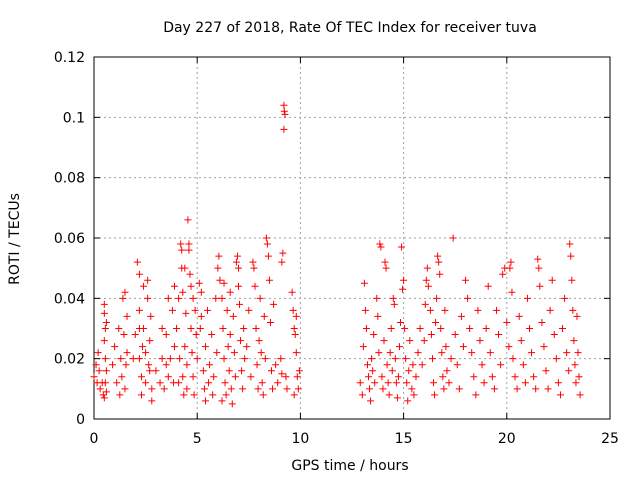 The height and width of the screenshot is (480, 640). What do you see at coordinates (69, 58) in the screenshot?
I see `y-tick-label: 0.12` at bounding box center [69, 58].